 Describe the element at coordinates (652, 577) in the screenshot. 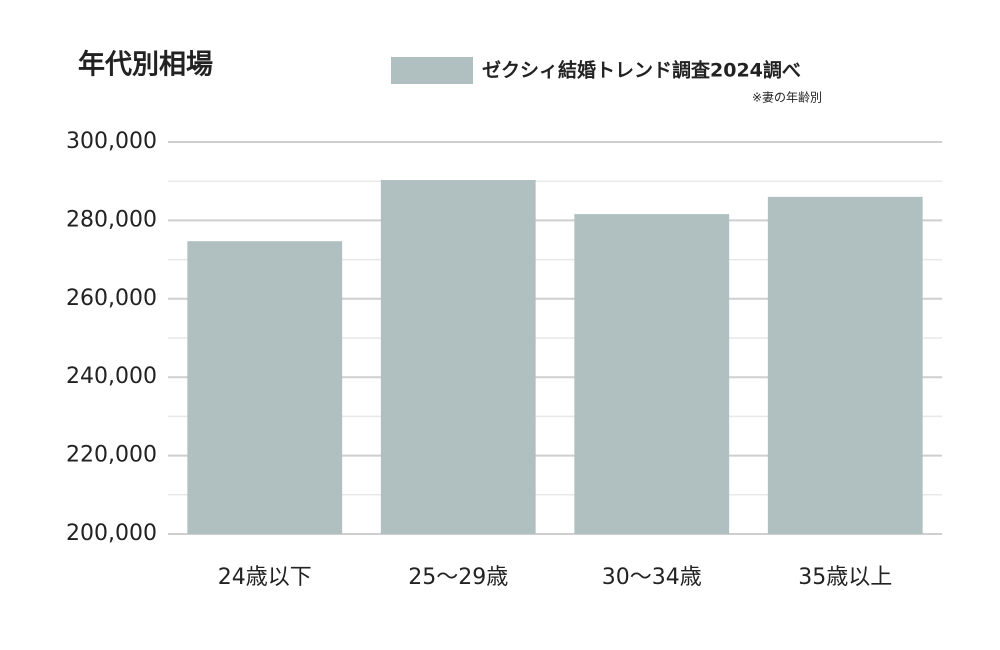

I see `x-tick-label: 30〜34歳` at that location.